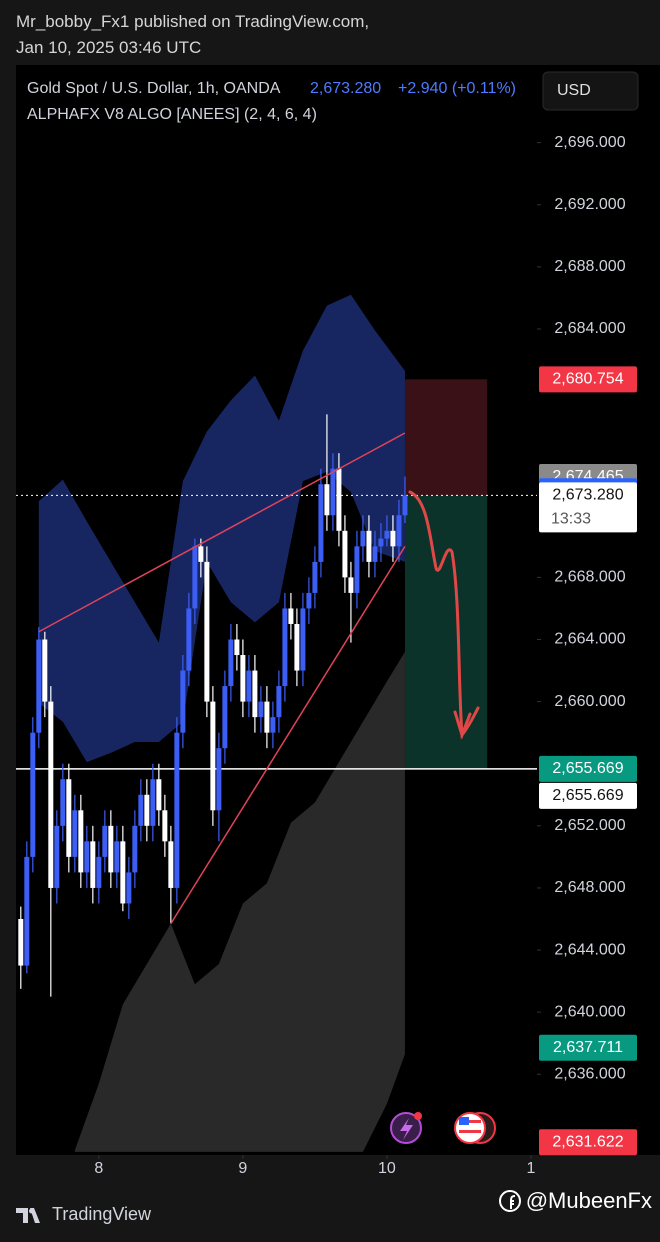 The height and width of the screenshot is (1242, 660). What do you see at coordinates (589, 887) in the screenshot?
I see `y-tick-label: 2,648.000` at bounding box center [589, 887].